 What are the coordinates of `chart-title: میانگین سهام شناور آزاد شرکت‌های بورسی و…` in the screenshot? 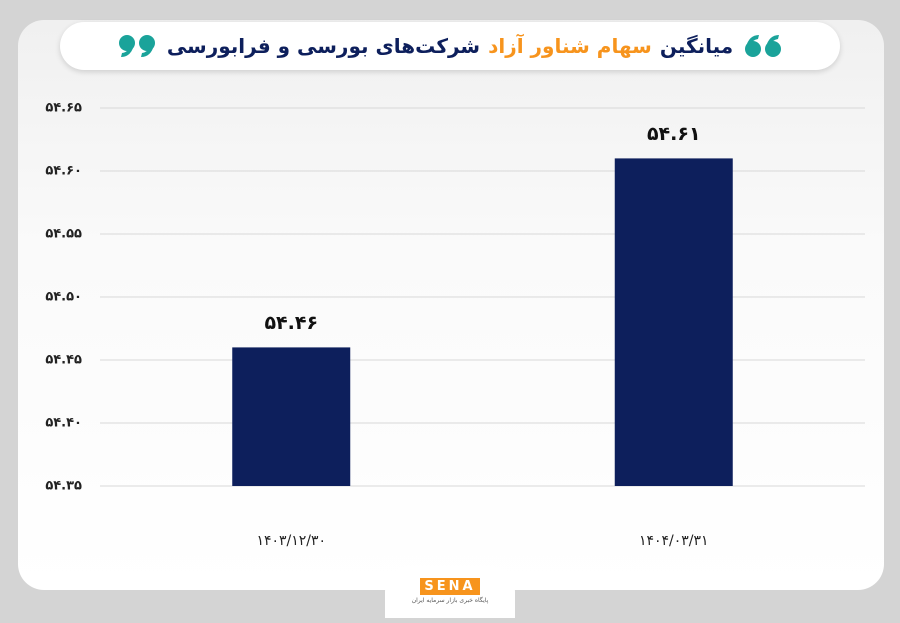 It's located at (450, 46).